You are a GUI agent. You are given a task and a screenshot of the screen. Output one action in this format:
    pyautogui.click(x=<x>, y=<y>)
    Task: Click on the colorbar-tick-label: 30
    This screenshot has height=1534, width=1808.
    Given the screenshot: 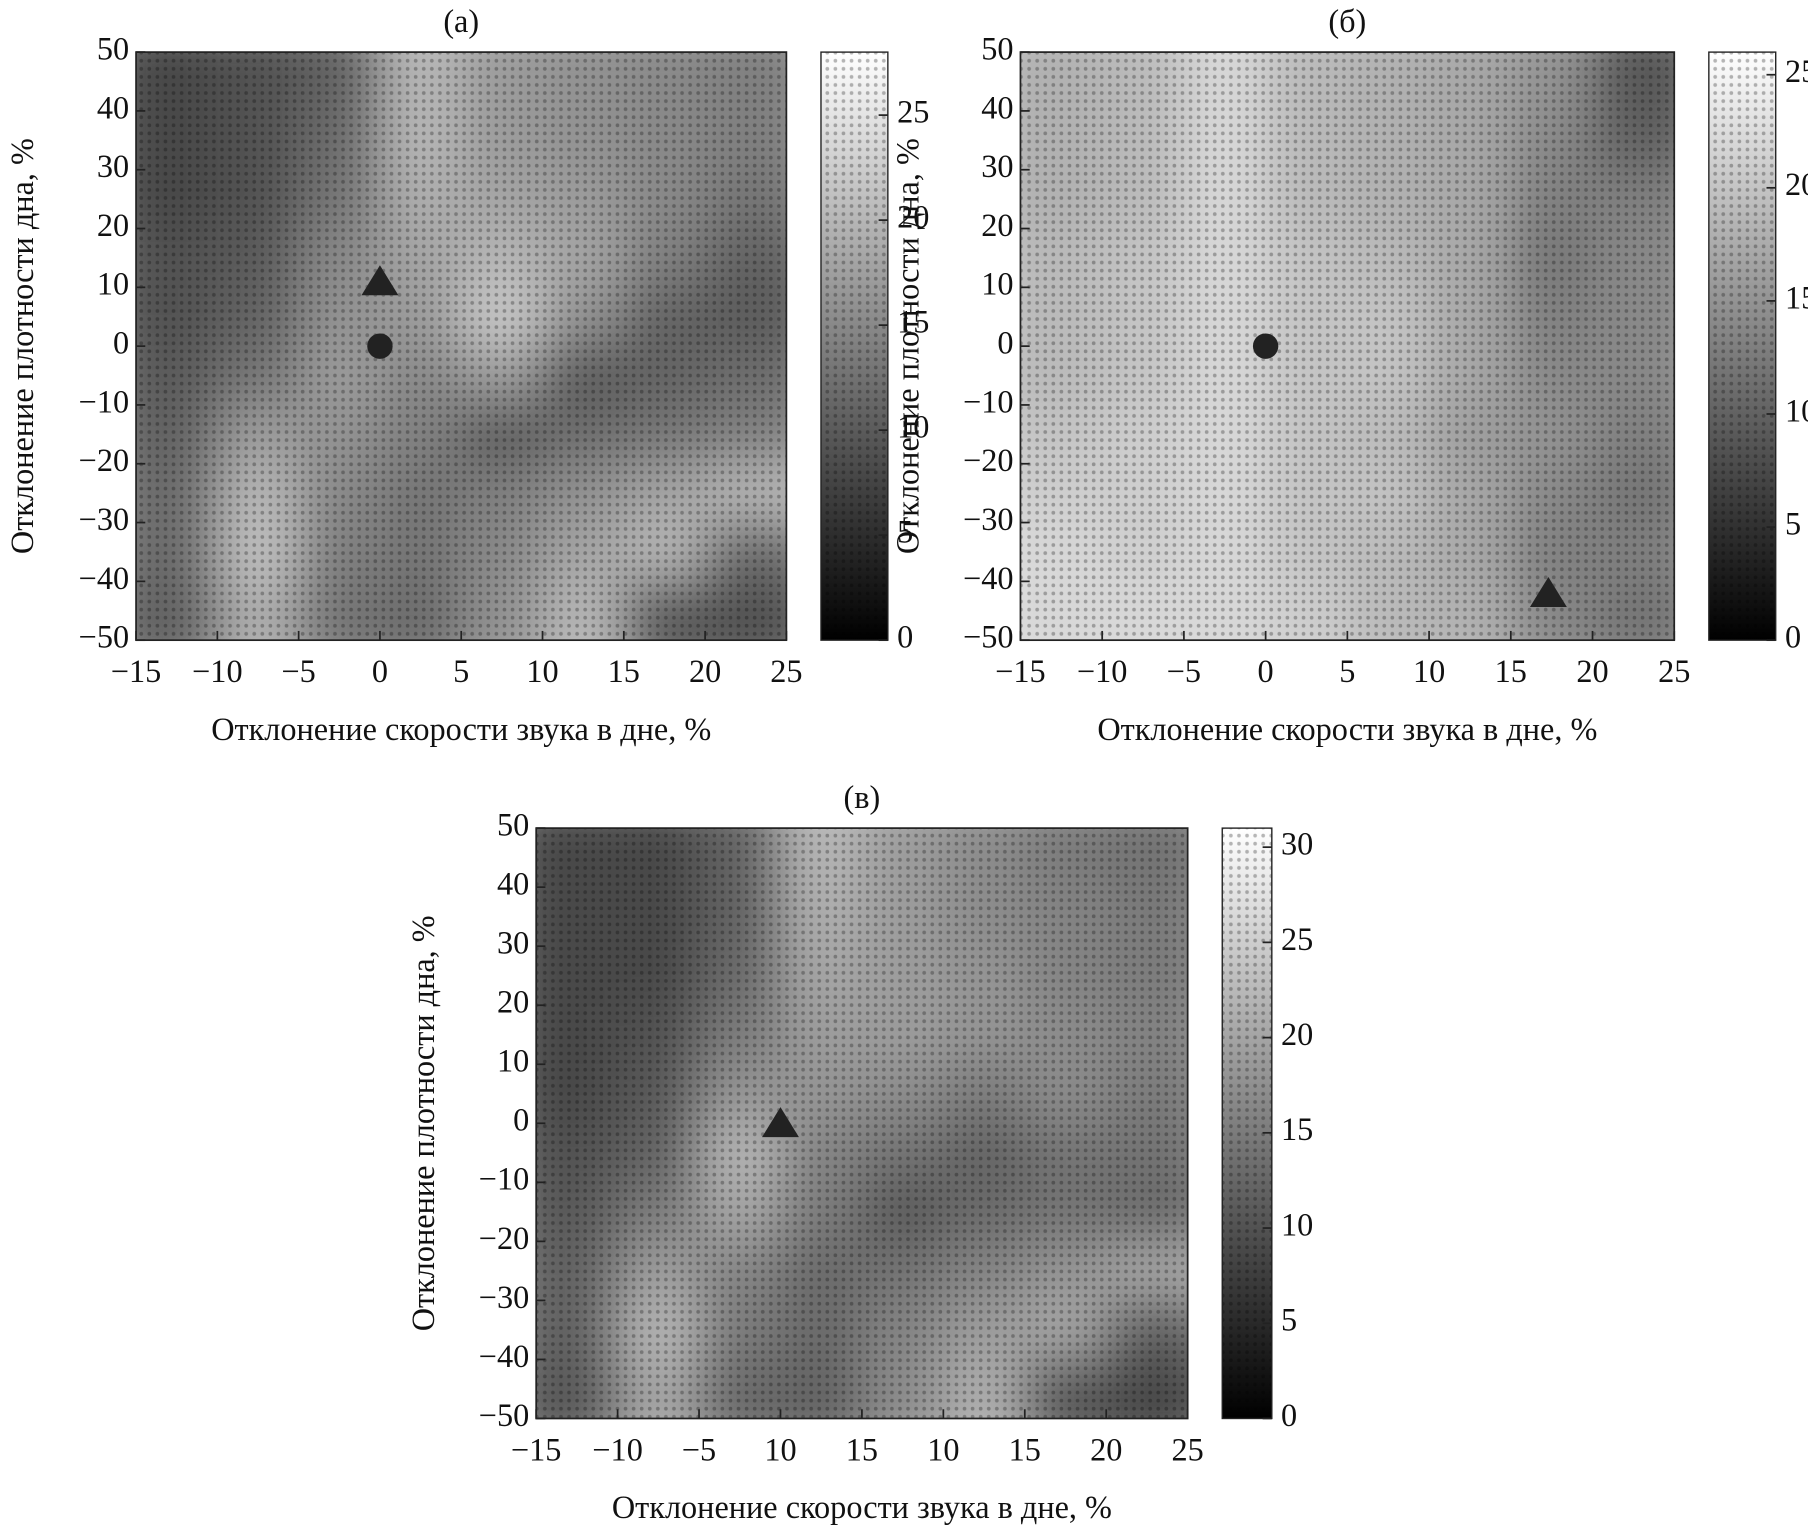 What is the action you would take?
    pyautogui.click(x=1297, y=844)
    